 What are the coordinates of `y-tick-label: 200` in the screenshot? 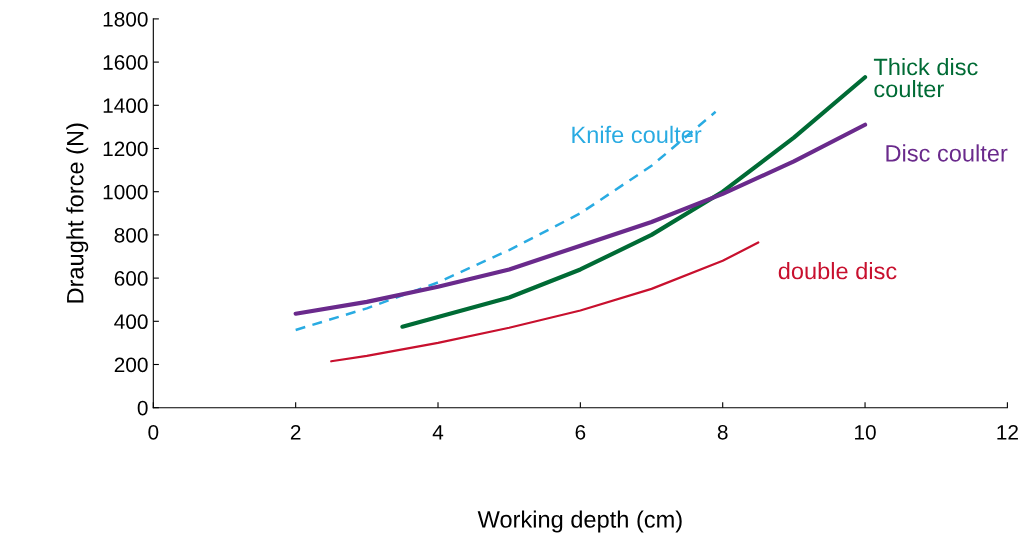 It's located at (131, 365).